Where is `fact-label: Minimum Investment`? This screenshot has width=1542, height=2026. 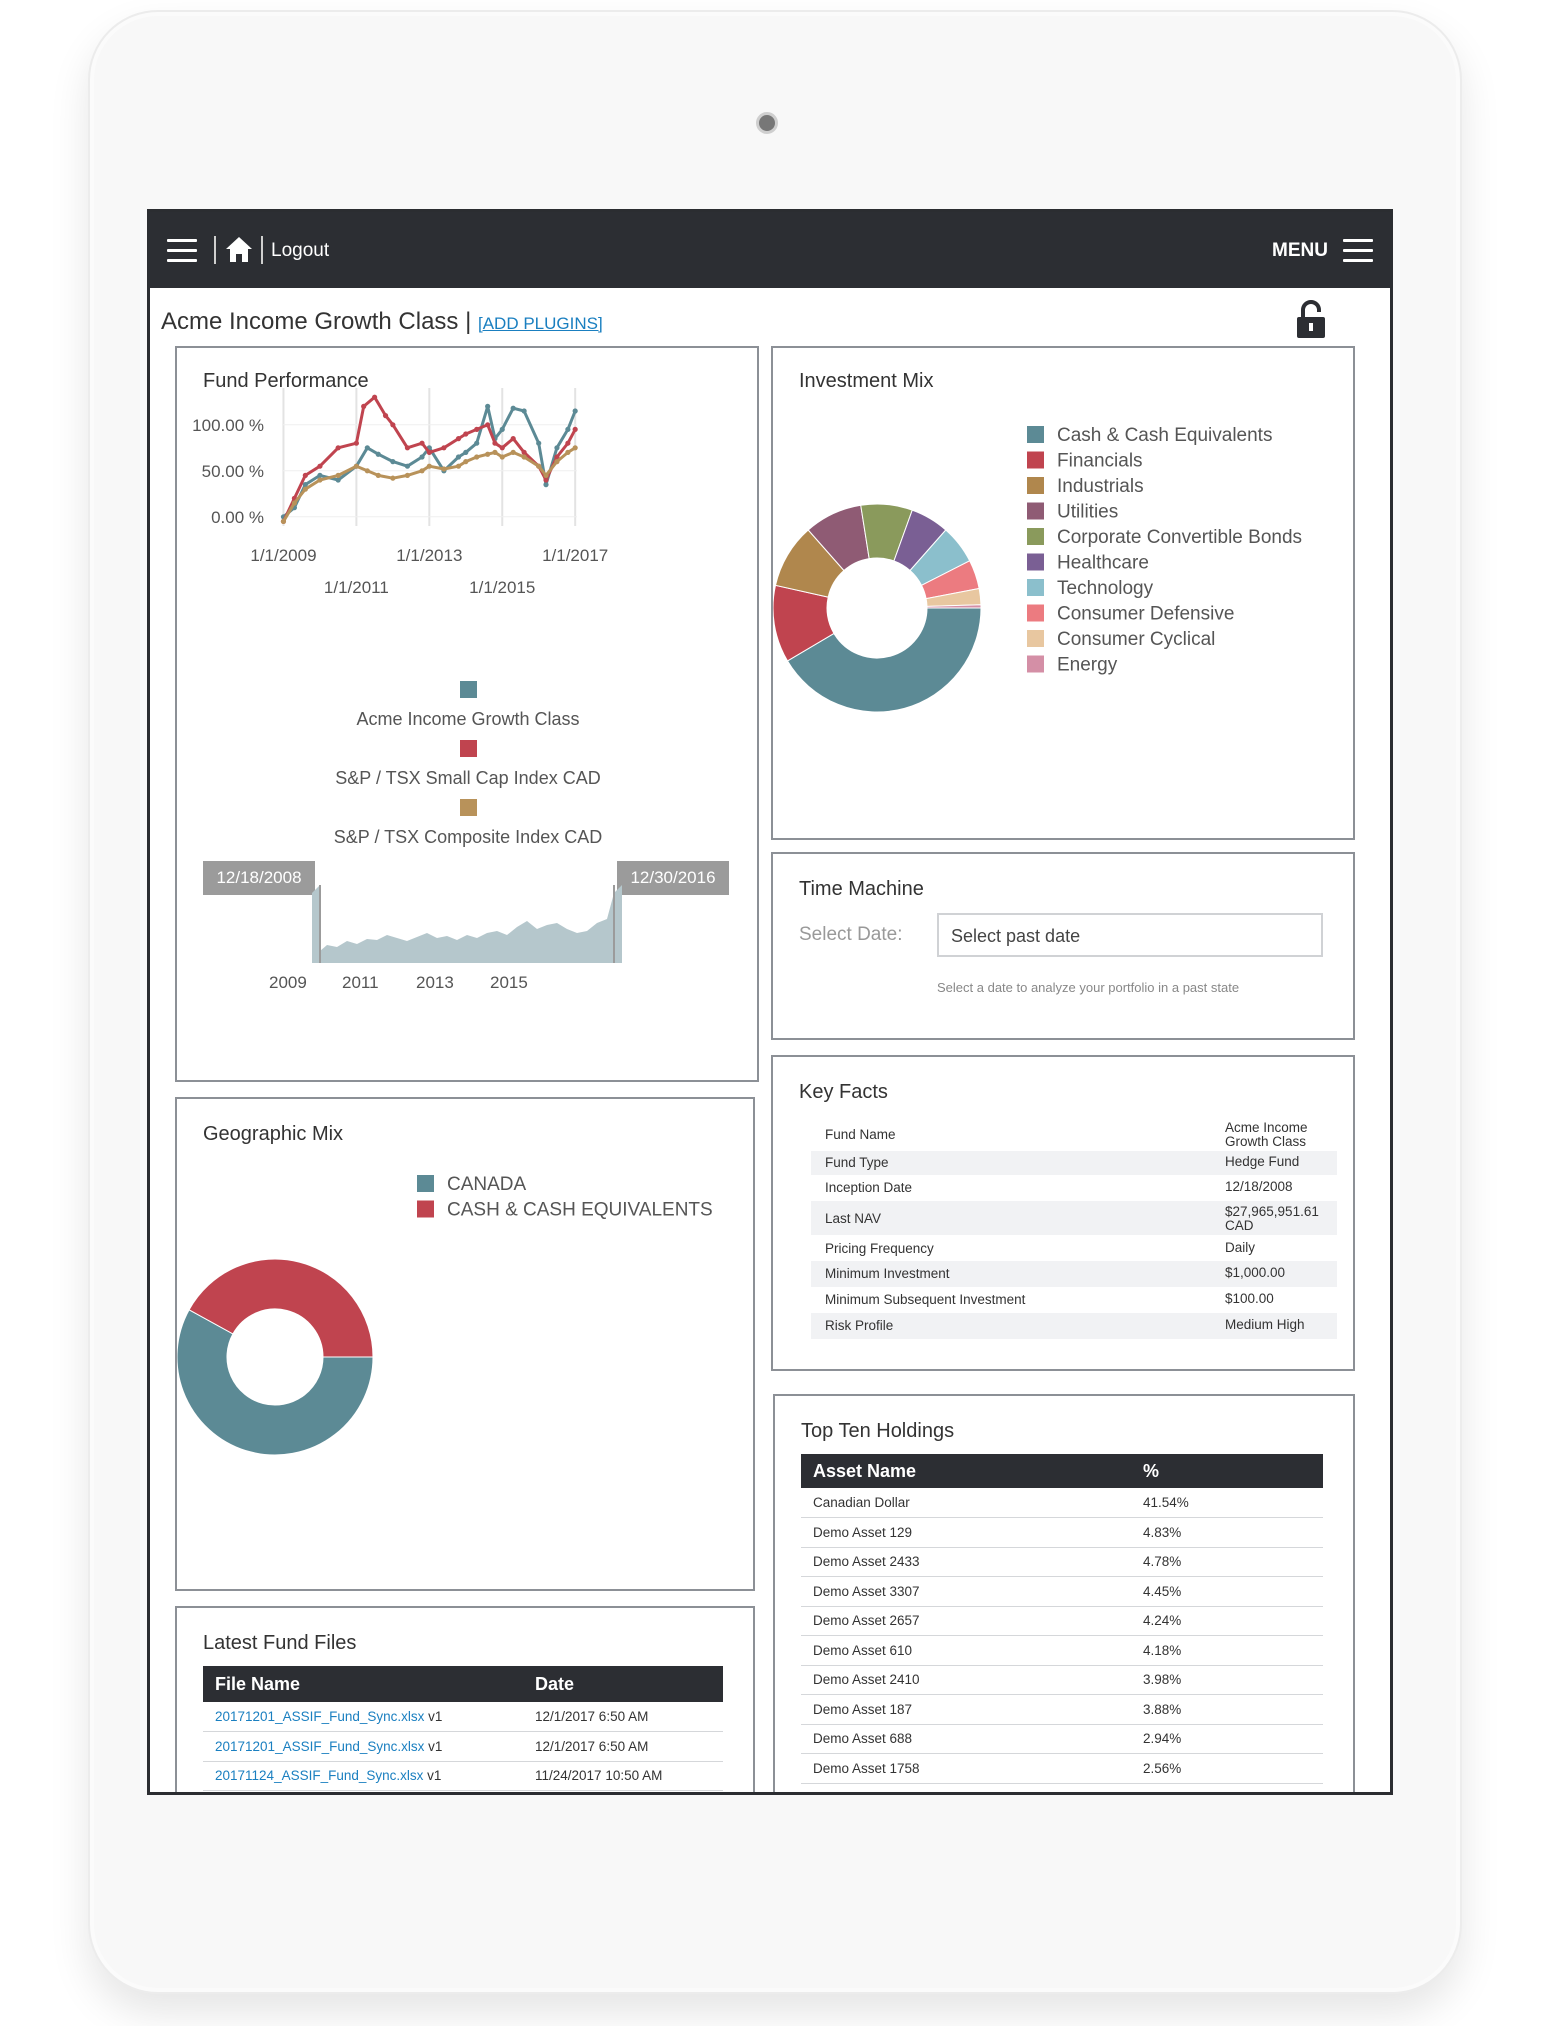 fact-label: Minimum Investment is located at coordinates (887, 1273).